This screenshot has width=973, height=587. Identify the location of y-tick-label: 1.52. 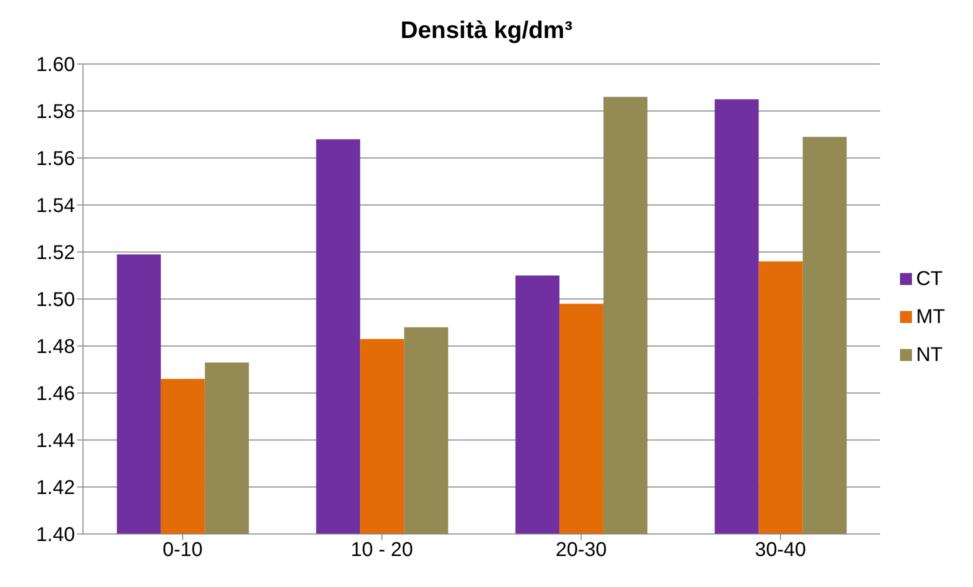
(55, 253).